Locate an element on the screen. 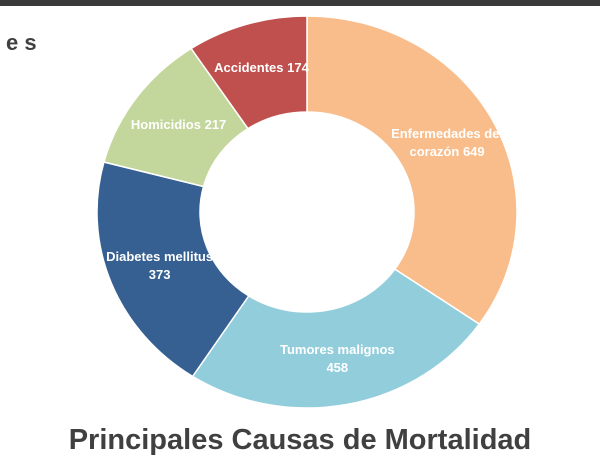  label-value: 649 is located at coordinates (473, 151).